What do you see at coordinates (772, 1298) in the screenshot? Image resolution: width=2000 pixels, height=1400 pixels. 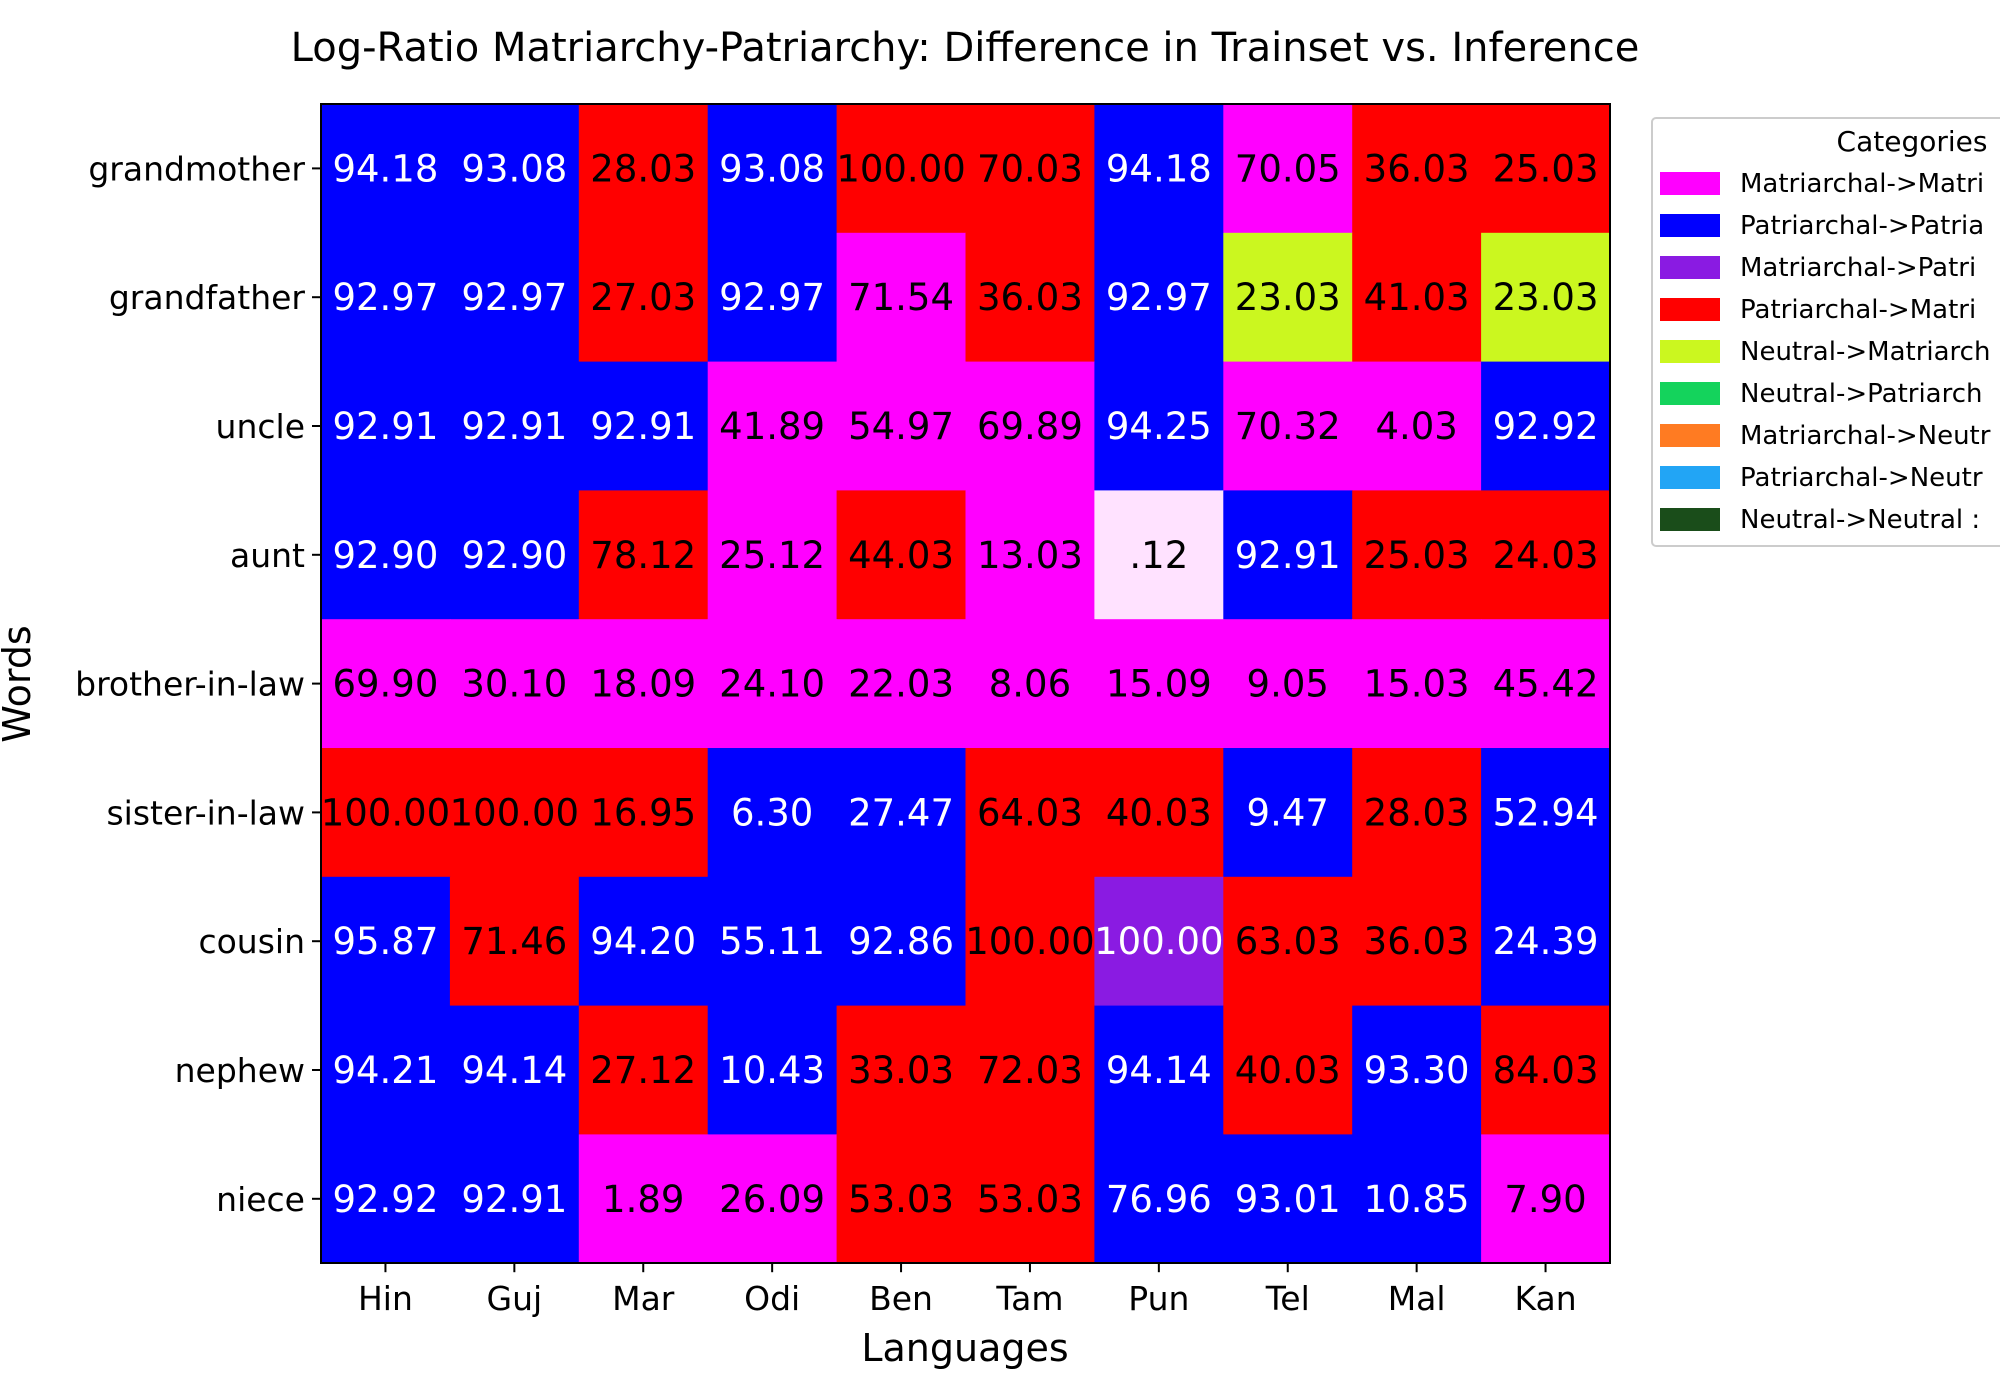 I see `x-tick-label: Odi` at bounding box center [772, 1298].